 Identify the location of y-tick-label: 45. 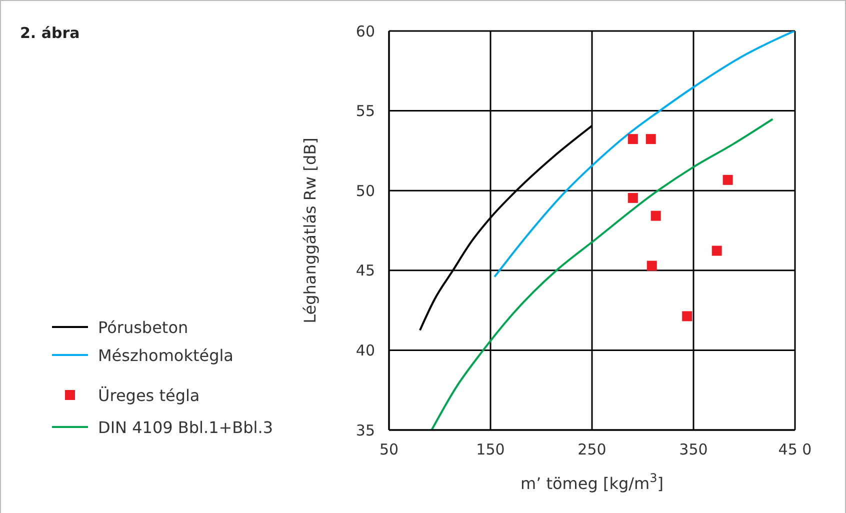
(365, 271).